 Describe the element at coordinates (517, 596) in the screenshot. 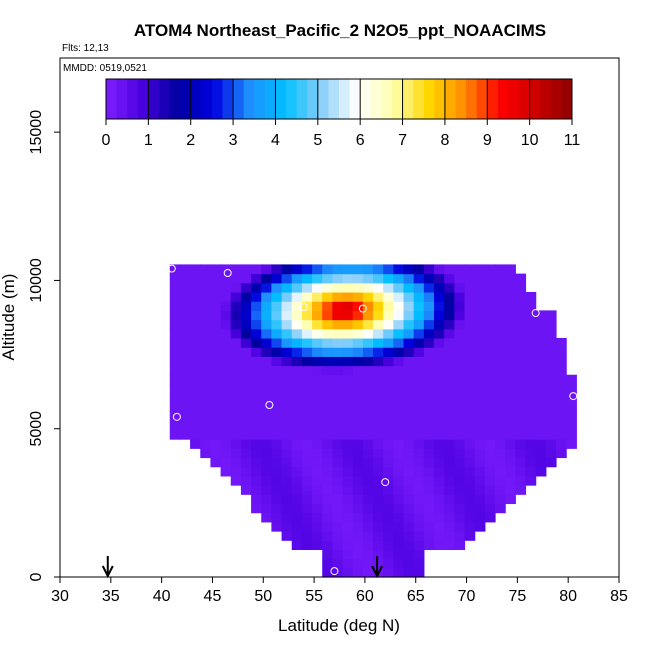

I see `x-tick-label: 75` at that location.